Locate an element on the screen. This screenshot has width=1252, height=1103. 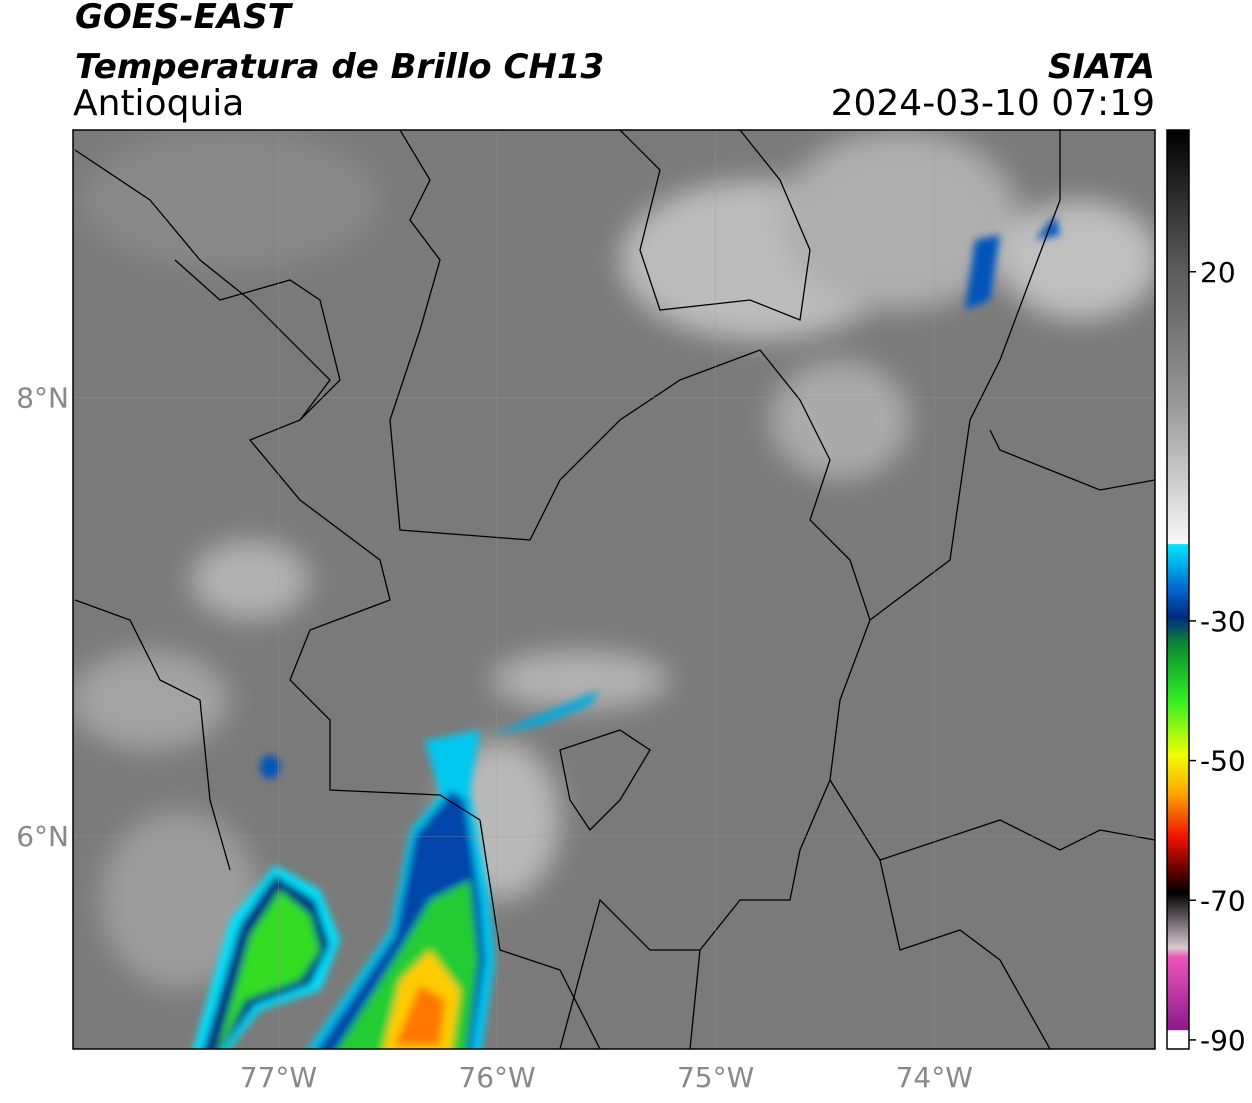
x-tick-label: 75°W is located at coordinates (715, 1077).